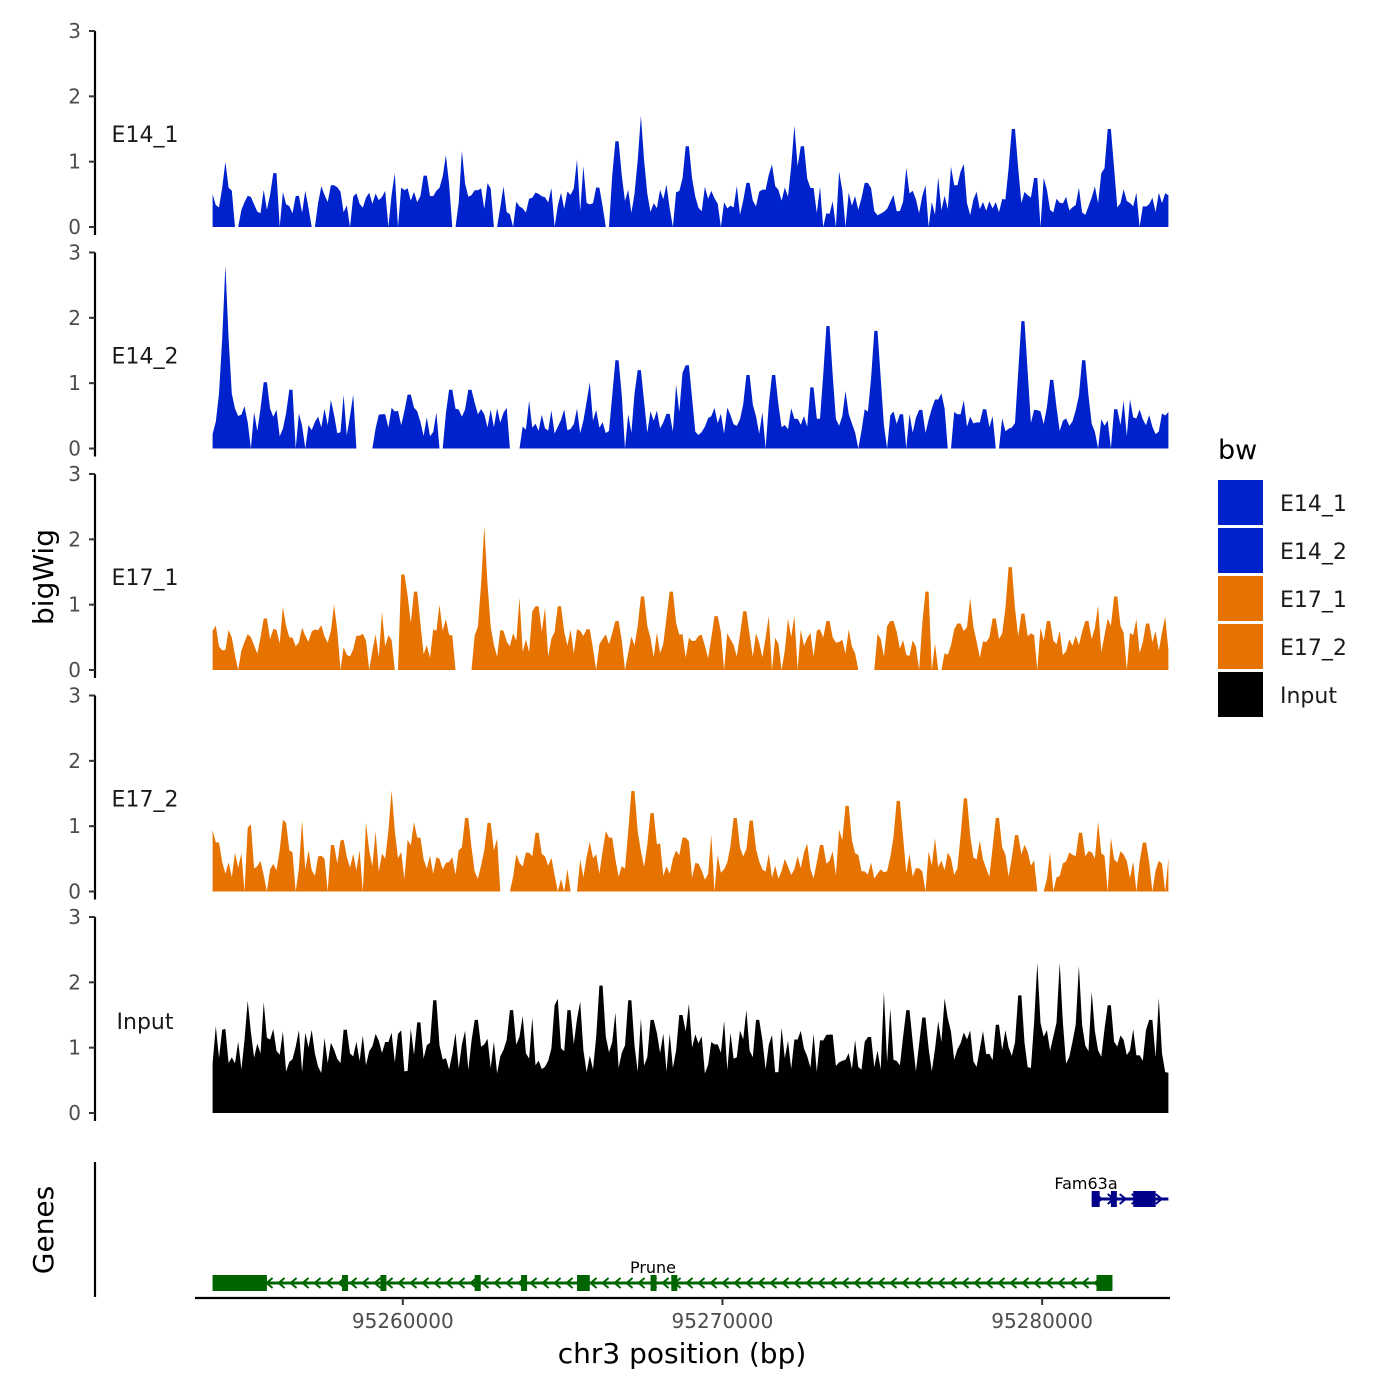  I want to click on legend-label: E14_1, so click(1313, 504).